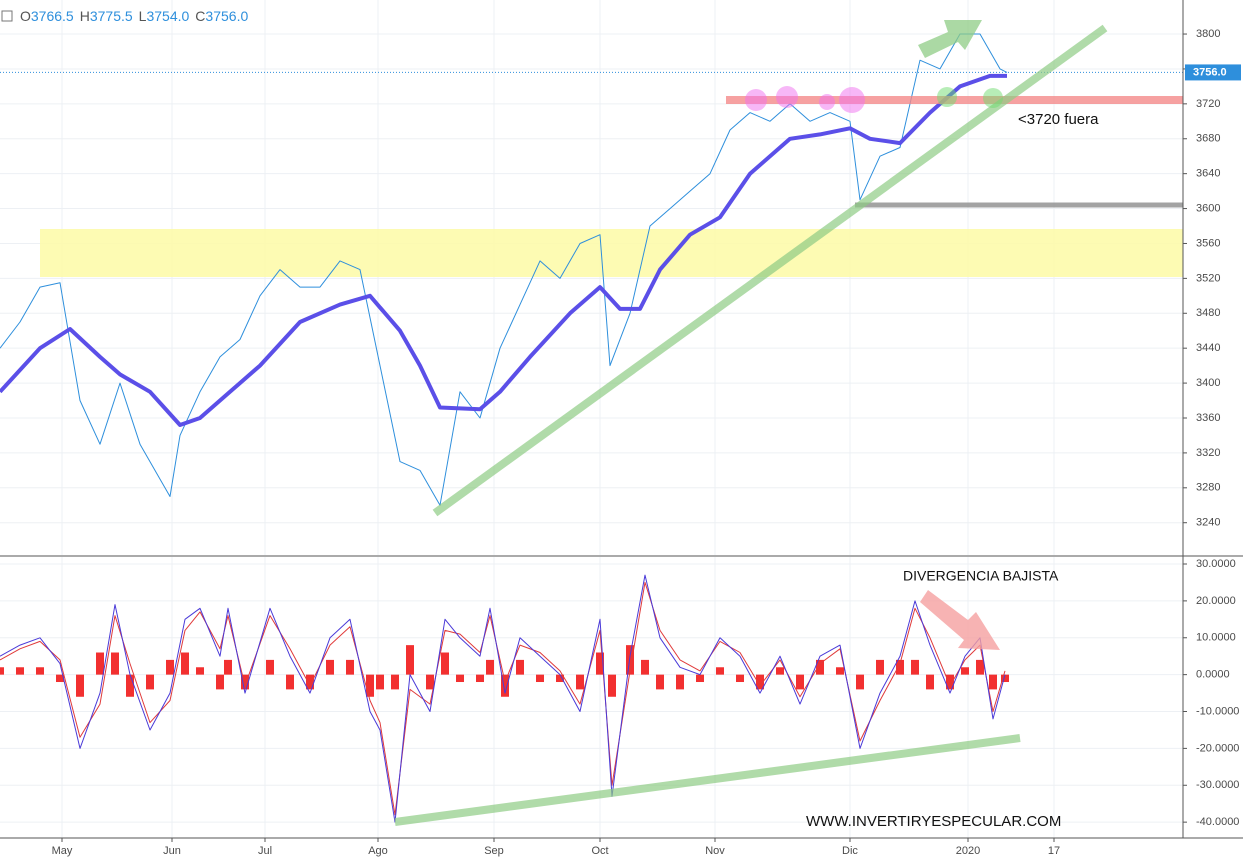 This screenshot has width=1243, height=861. What do you see at coordinates (1058, 119) in the screenshot?
I see `annotation: <3720 fuera` at bounding box center [1058, 119].